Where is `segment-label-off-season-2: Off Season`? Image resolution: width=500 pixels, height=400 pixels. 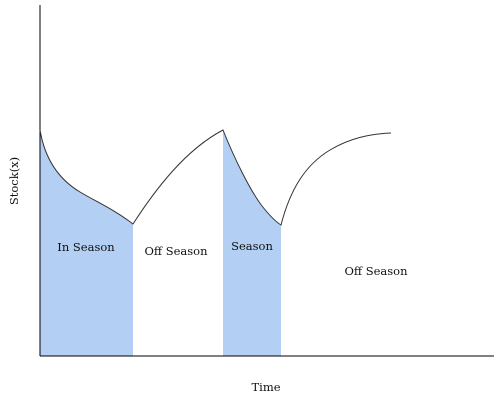 segment-label-off-season-2: Off Season is located at coordinates (376, 271).